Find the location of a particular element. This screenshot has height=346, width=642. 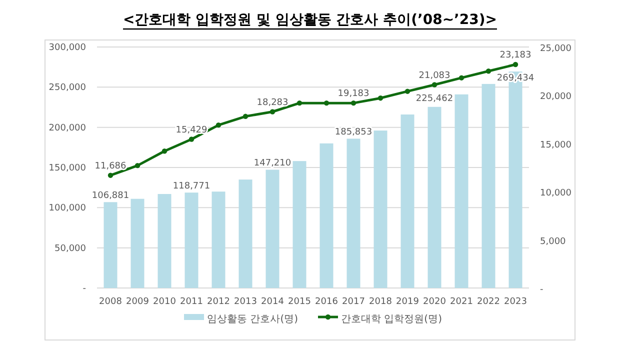

x-tick-label: 2014 is located at coordinates (272, 302).